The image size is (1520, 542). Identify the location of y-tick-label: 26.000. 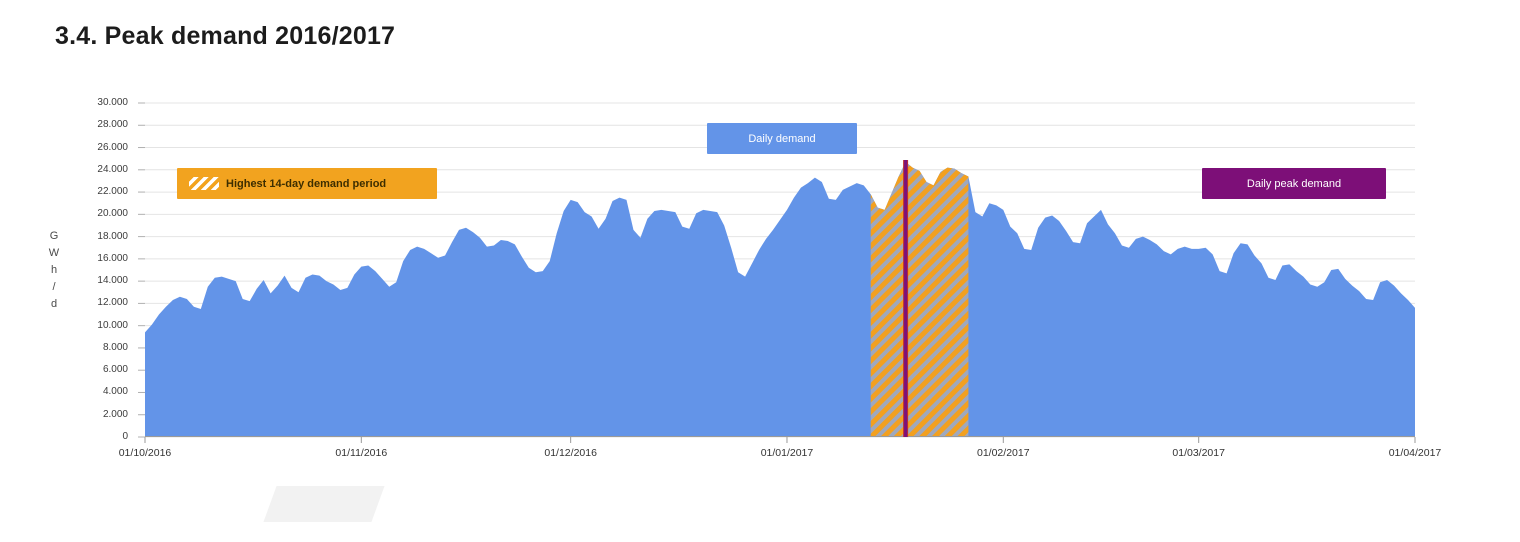
(112, 147).